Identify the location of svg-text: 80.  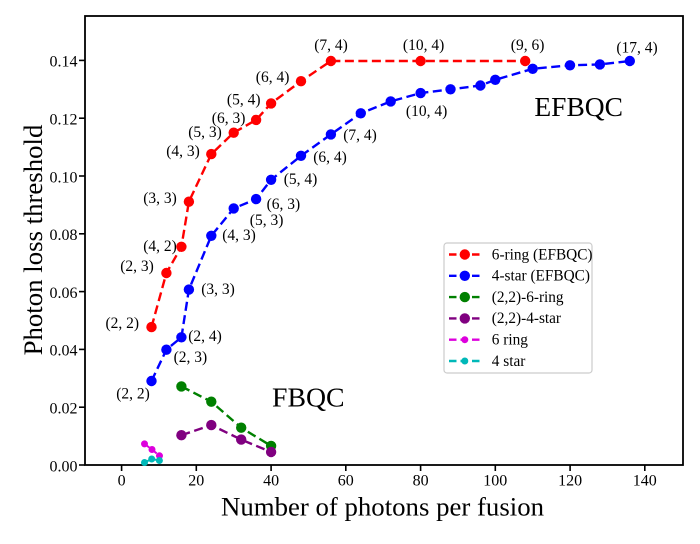
(421, 481).